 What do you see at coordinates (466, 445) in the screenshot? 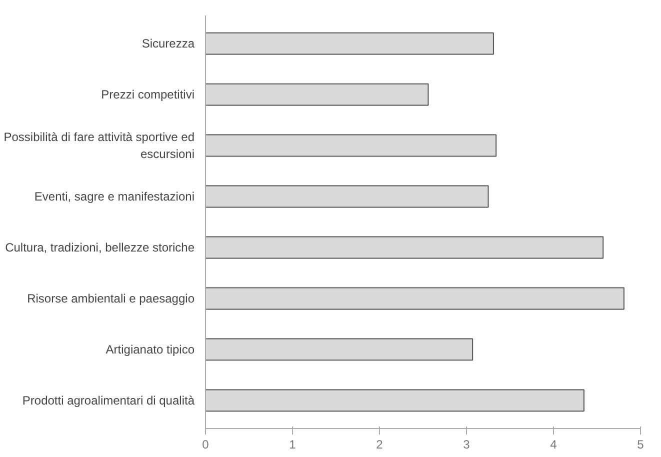
I see `x-tick-label: 3` at bounding box center [466, 445].